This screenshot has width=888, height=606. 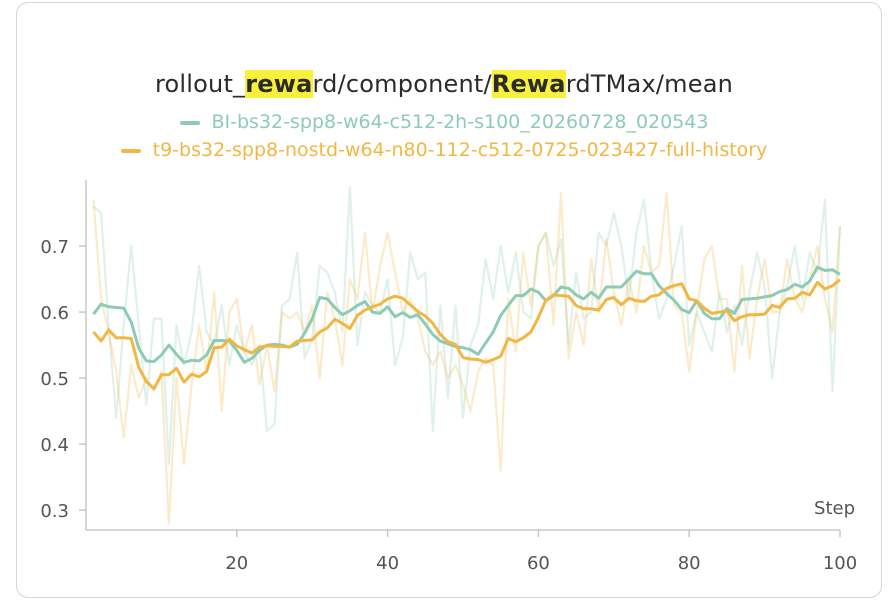 I want to click on x-tick-label: 40, so click(x=387, y=563).